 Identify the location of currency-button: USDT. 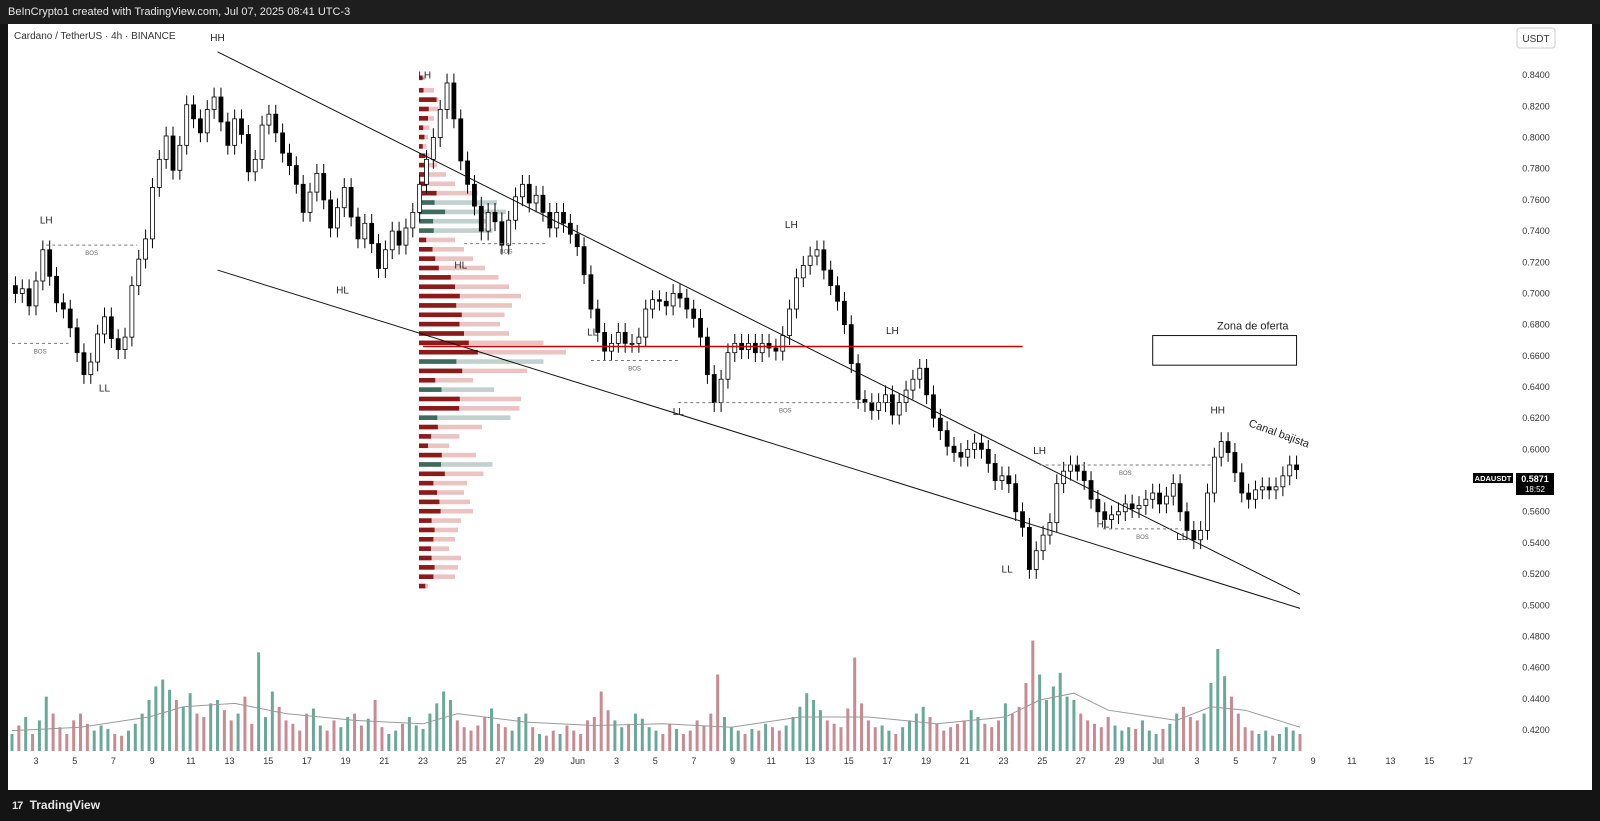
(1536, 38).